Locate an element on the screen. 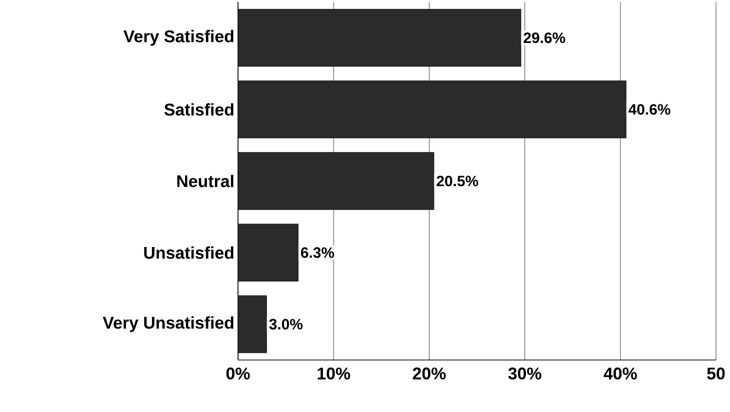  data-label: 29.6% is located at coordinates (545, 38).